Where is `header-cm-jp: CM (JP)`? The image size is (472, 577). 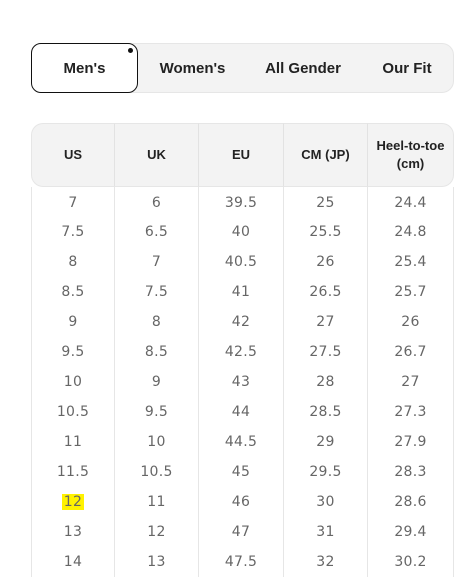 header-cm-jp: CM (JP) is located at coordinates (326, 155).